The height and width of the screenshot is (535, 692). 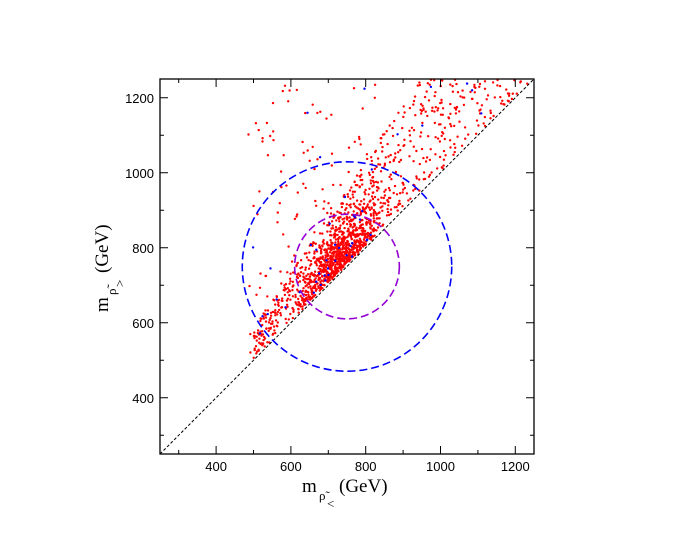 What do you see at coordinates (102, 248) in the screenshot?
I see `y-axis-label-unit: (GeV)` at bounding box center [102, 248].